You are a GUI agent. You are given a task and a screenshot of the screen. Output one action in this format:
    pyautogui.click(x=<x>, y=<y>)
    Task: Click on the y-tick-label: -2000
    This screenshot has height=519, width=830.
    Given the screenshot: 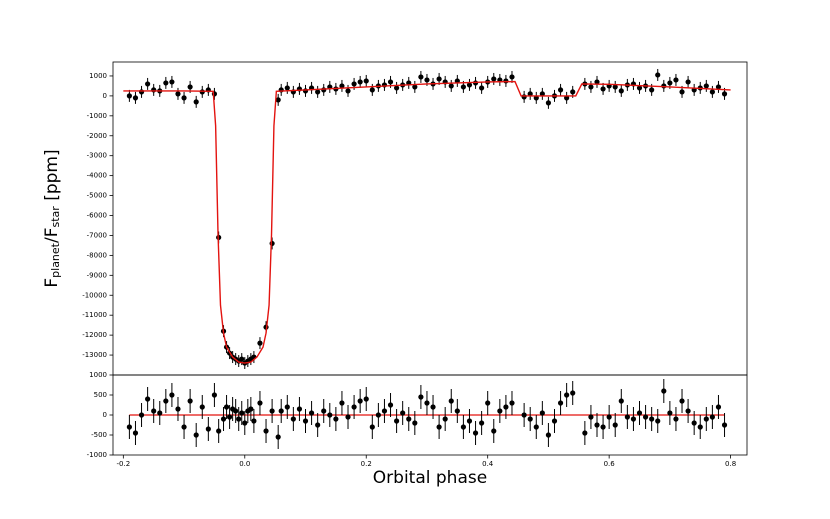 What is the action you would take?
    pyautogui.click(x=97, y=136)
    